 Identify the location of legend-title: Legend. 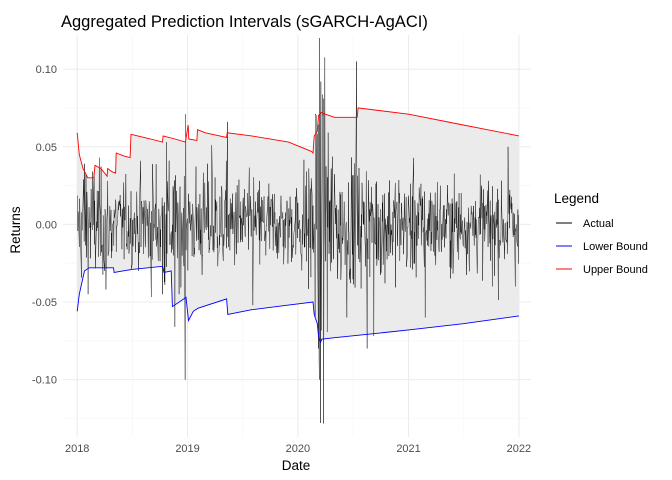
(576, 198).